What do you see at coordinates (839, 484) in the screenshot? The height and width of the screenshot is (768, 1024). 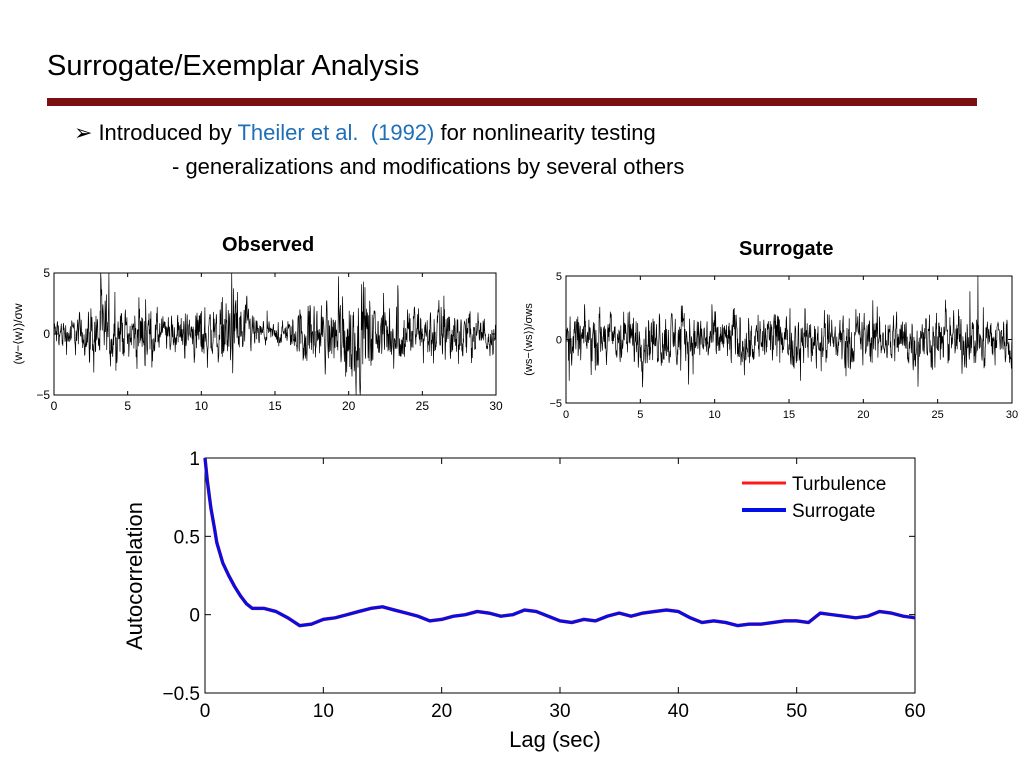 I see `legend-turbulence-label: Turbulence` at bounding box center [839, 484].